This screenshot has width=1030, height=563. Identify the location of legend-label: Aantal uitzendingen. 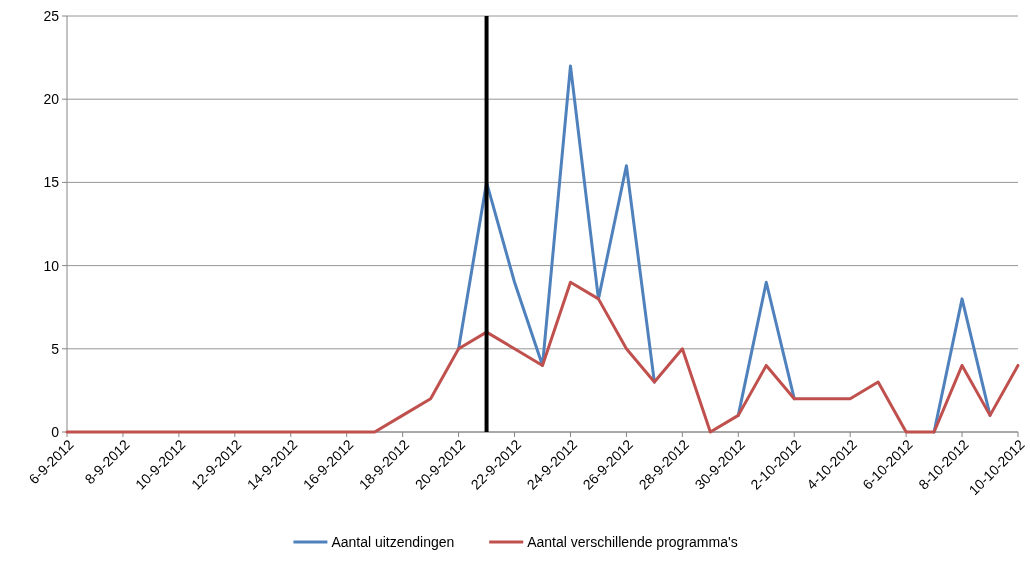
(393, 541).